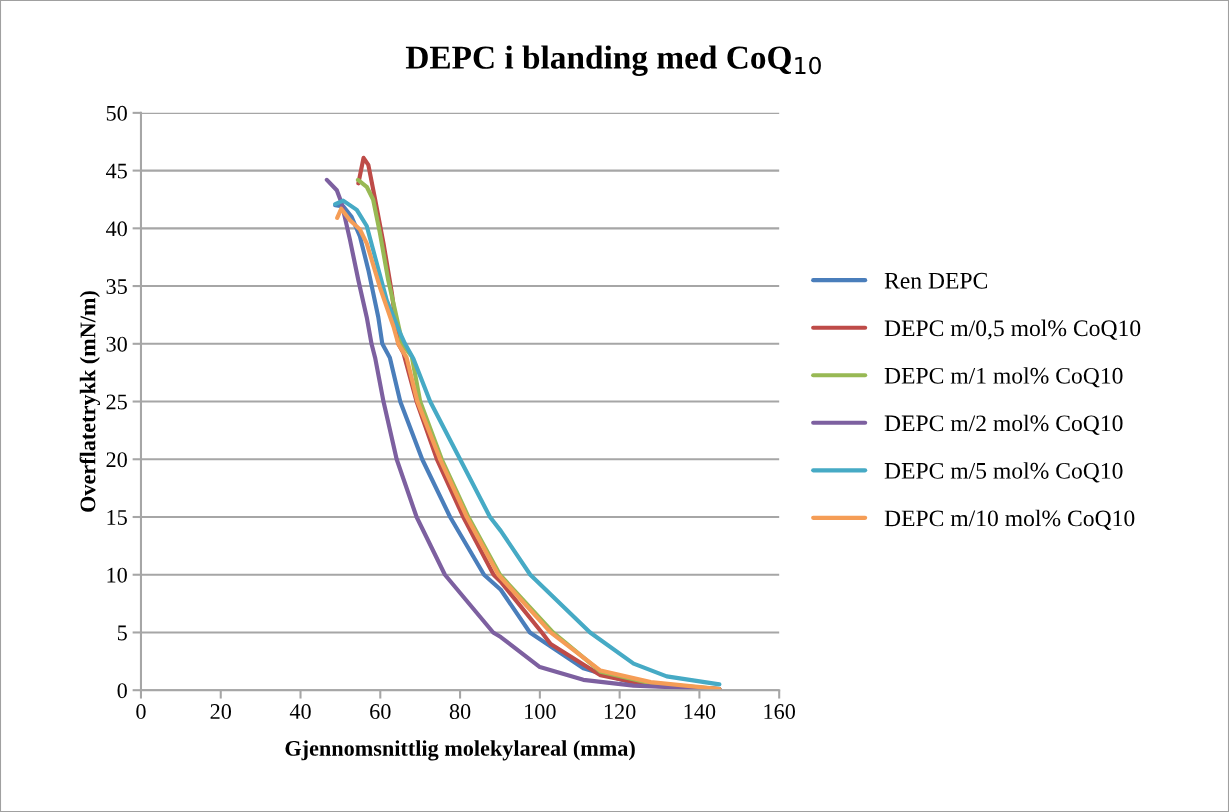 The image size is (1229, 812). Describe the element at coordinates (117, 517) in the screenshot. I see `y-tick-label: 15` at that location.